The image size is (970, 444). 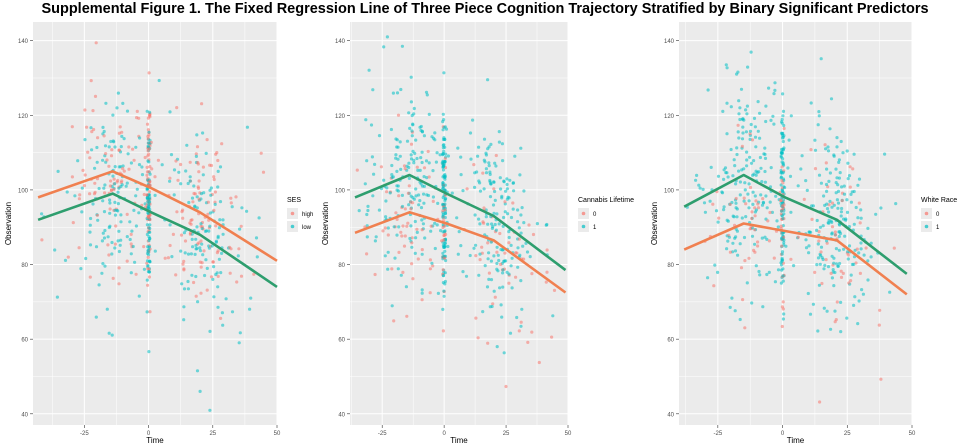 I want to click on x-tick-label: 0, so click(x=444, y=434).